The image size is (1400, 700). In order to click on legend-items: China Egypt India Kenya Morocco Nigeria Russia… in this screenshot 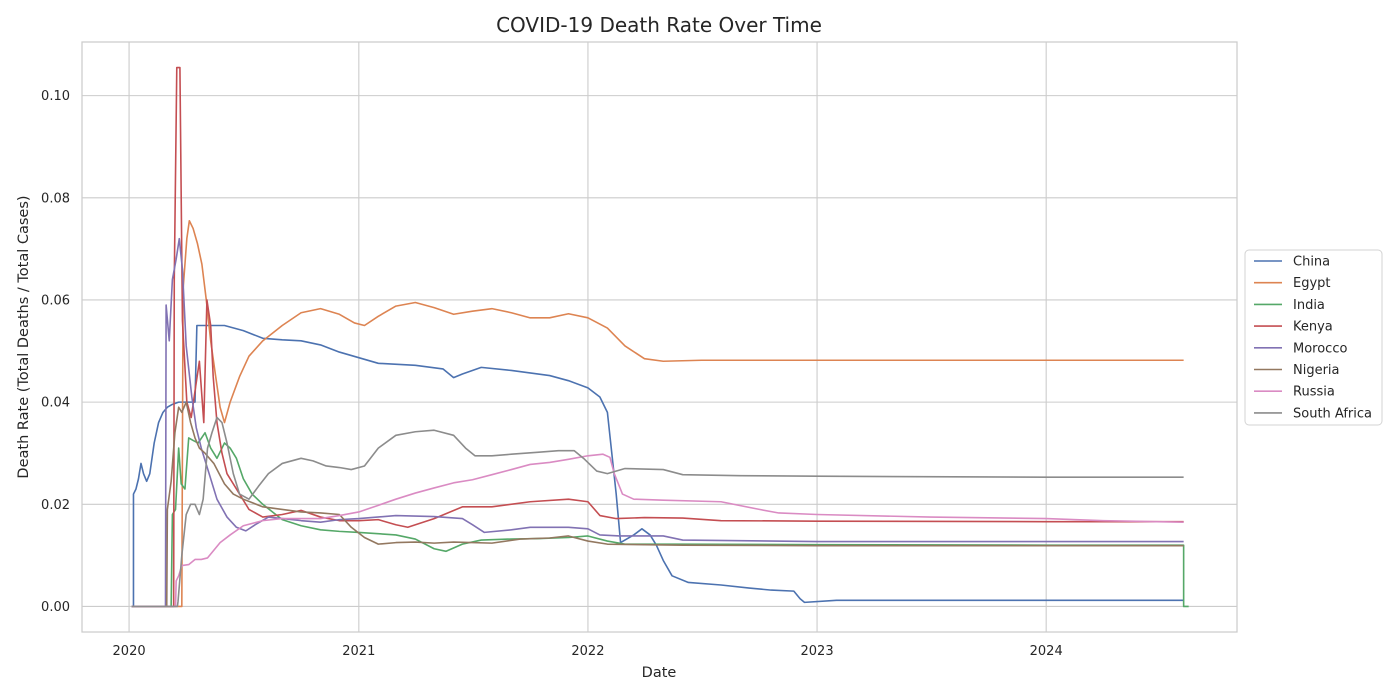, I will do `click(1313, 338)`.